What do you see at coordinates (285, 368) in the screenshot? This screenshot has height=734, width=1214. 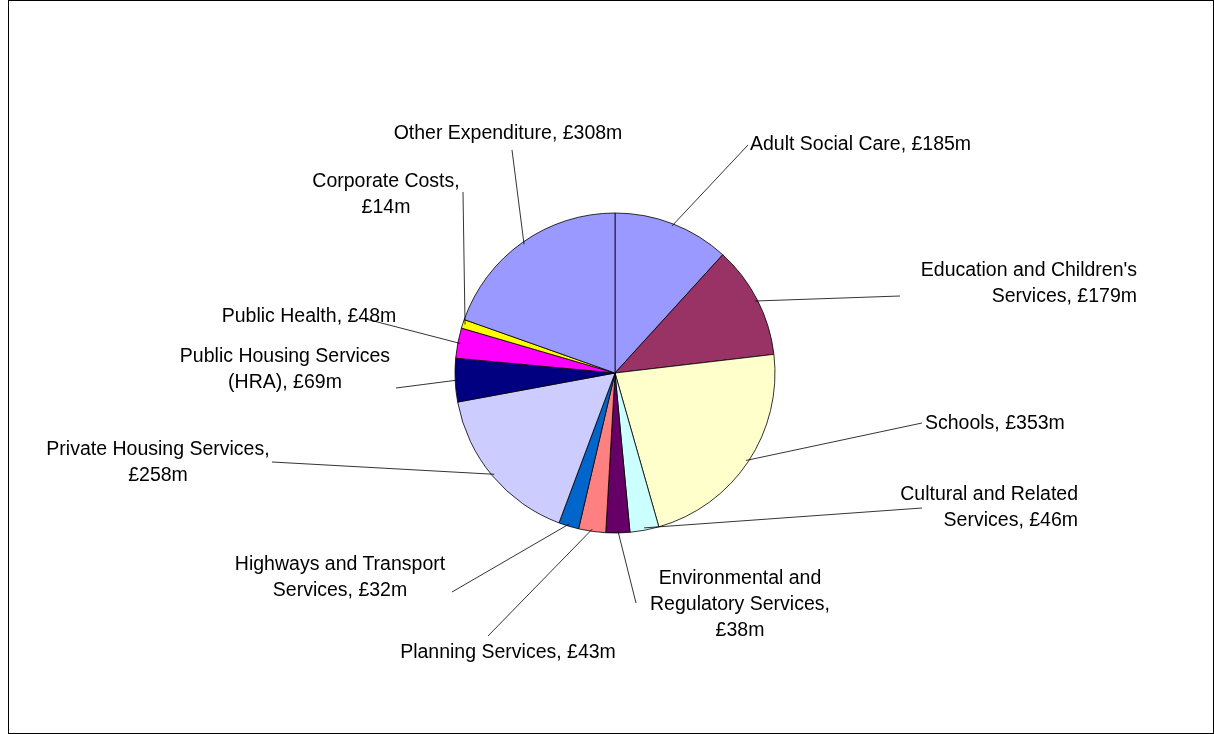 I see `slice-label: Public Housing Services (HRA), £69m` at bounding box center [285, 368].